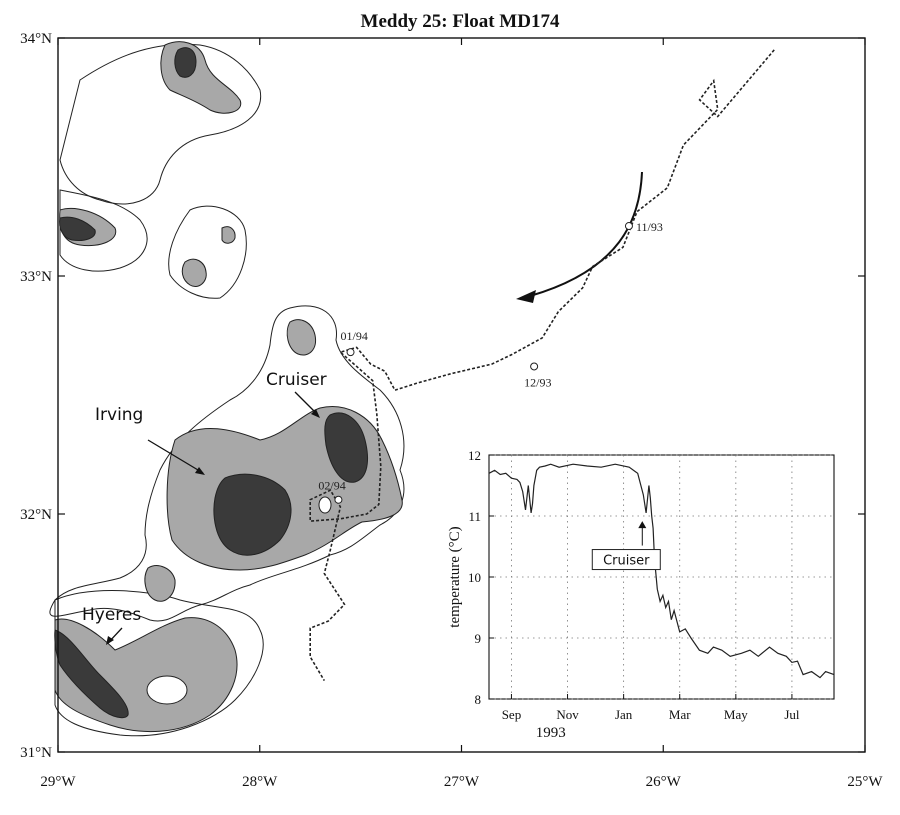  What do you see at coordinates (58, 782) in the screenshot?
I see `lon-tick-label: 29°W` at bounding box center [58, 782].